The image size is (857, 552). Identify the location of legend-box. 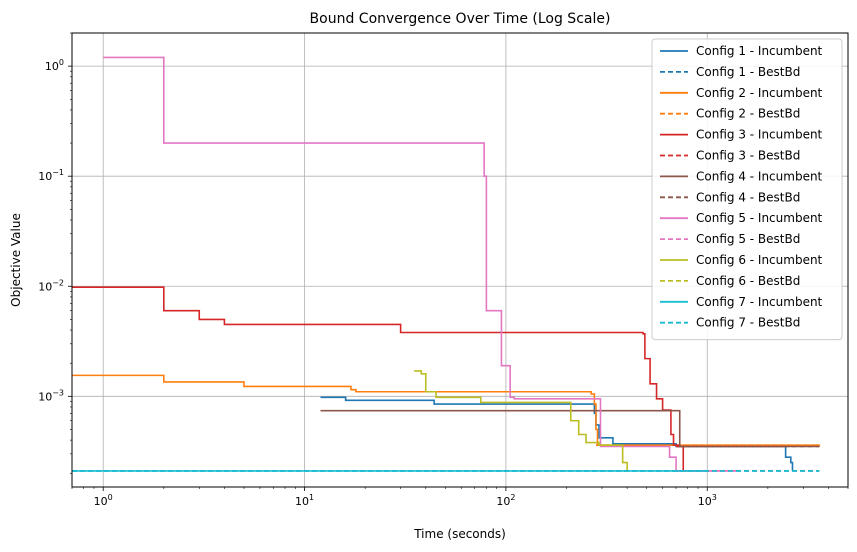
(747, 189).